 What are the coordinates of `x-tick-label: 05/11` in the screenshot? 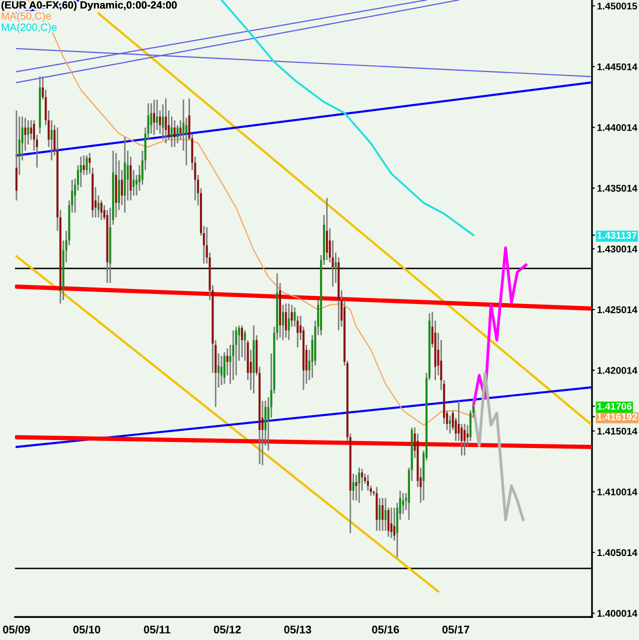 It's located at (157, 629).